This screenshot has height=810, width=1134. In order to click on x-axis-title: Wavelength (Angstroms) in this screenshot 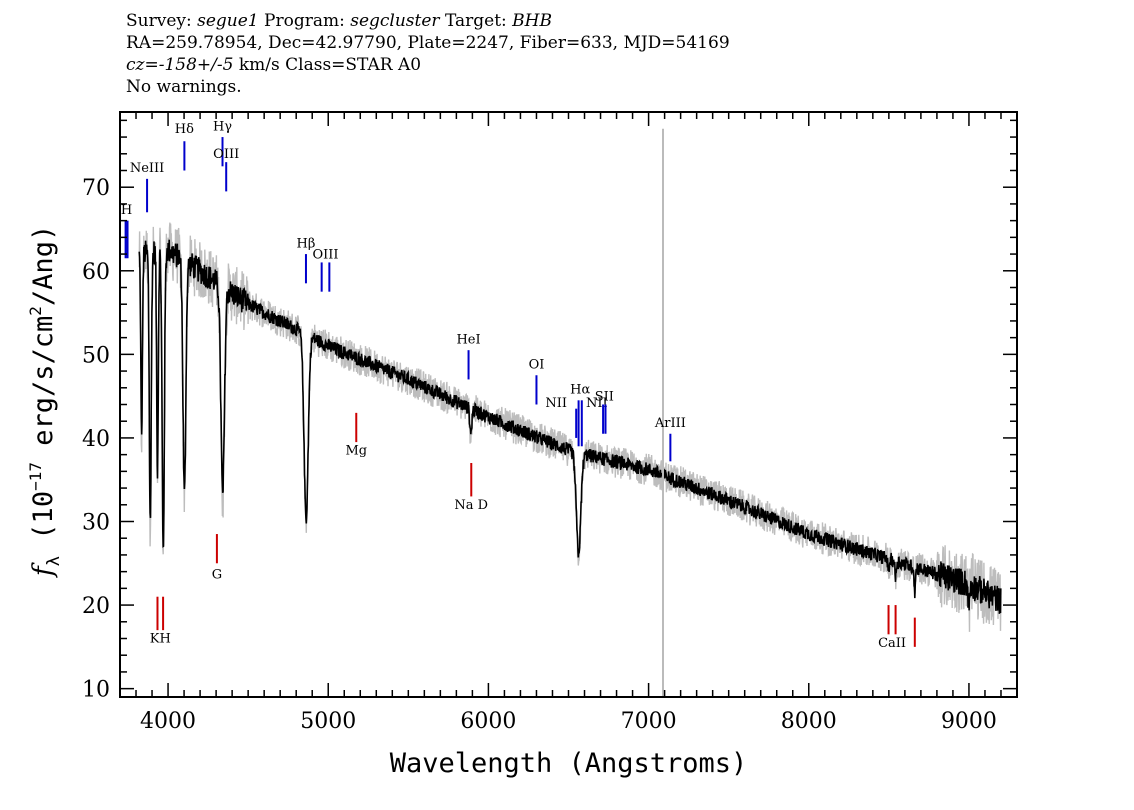, I will do `click(569, 763)`.